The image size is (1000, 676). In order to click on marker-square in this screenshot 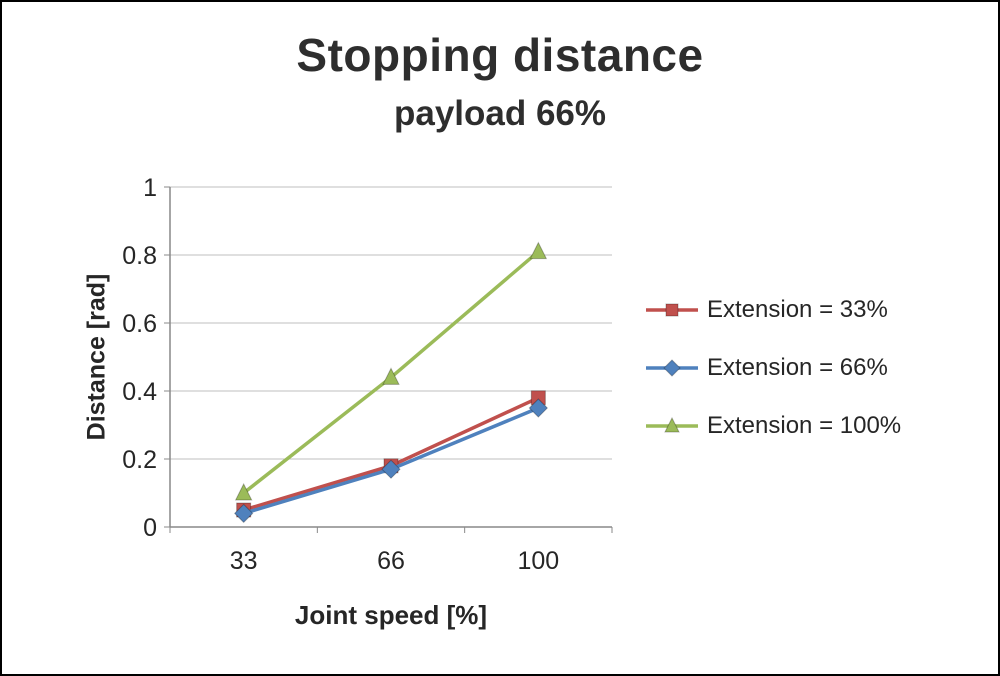, I will do `click(672, 310)`.